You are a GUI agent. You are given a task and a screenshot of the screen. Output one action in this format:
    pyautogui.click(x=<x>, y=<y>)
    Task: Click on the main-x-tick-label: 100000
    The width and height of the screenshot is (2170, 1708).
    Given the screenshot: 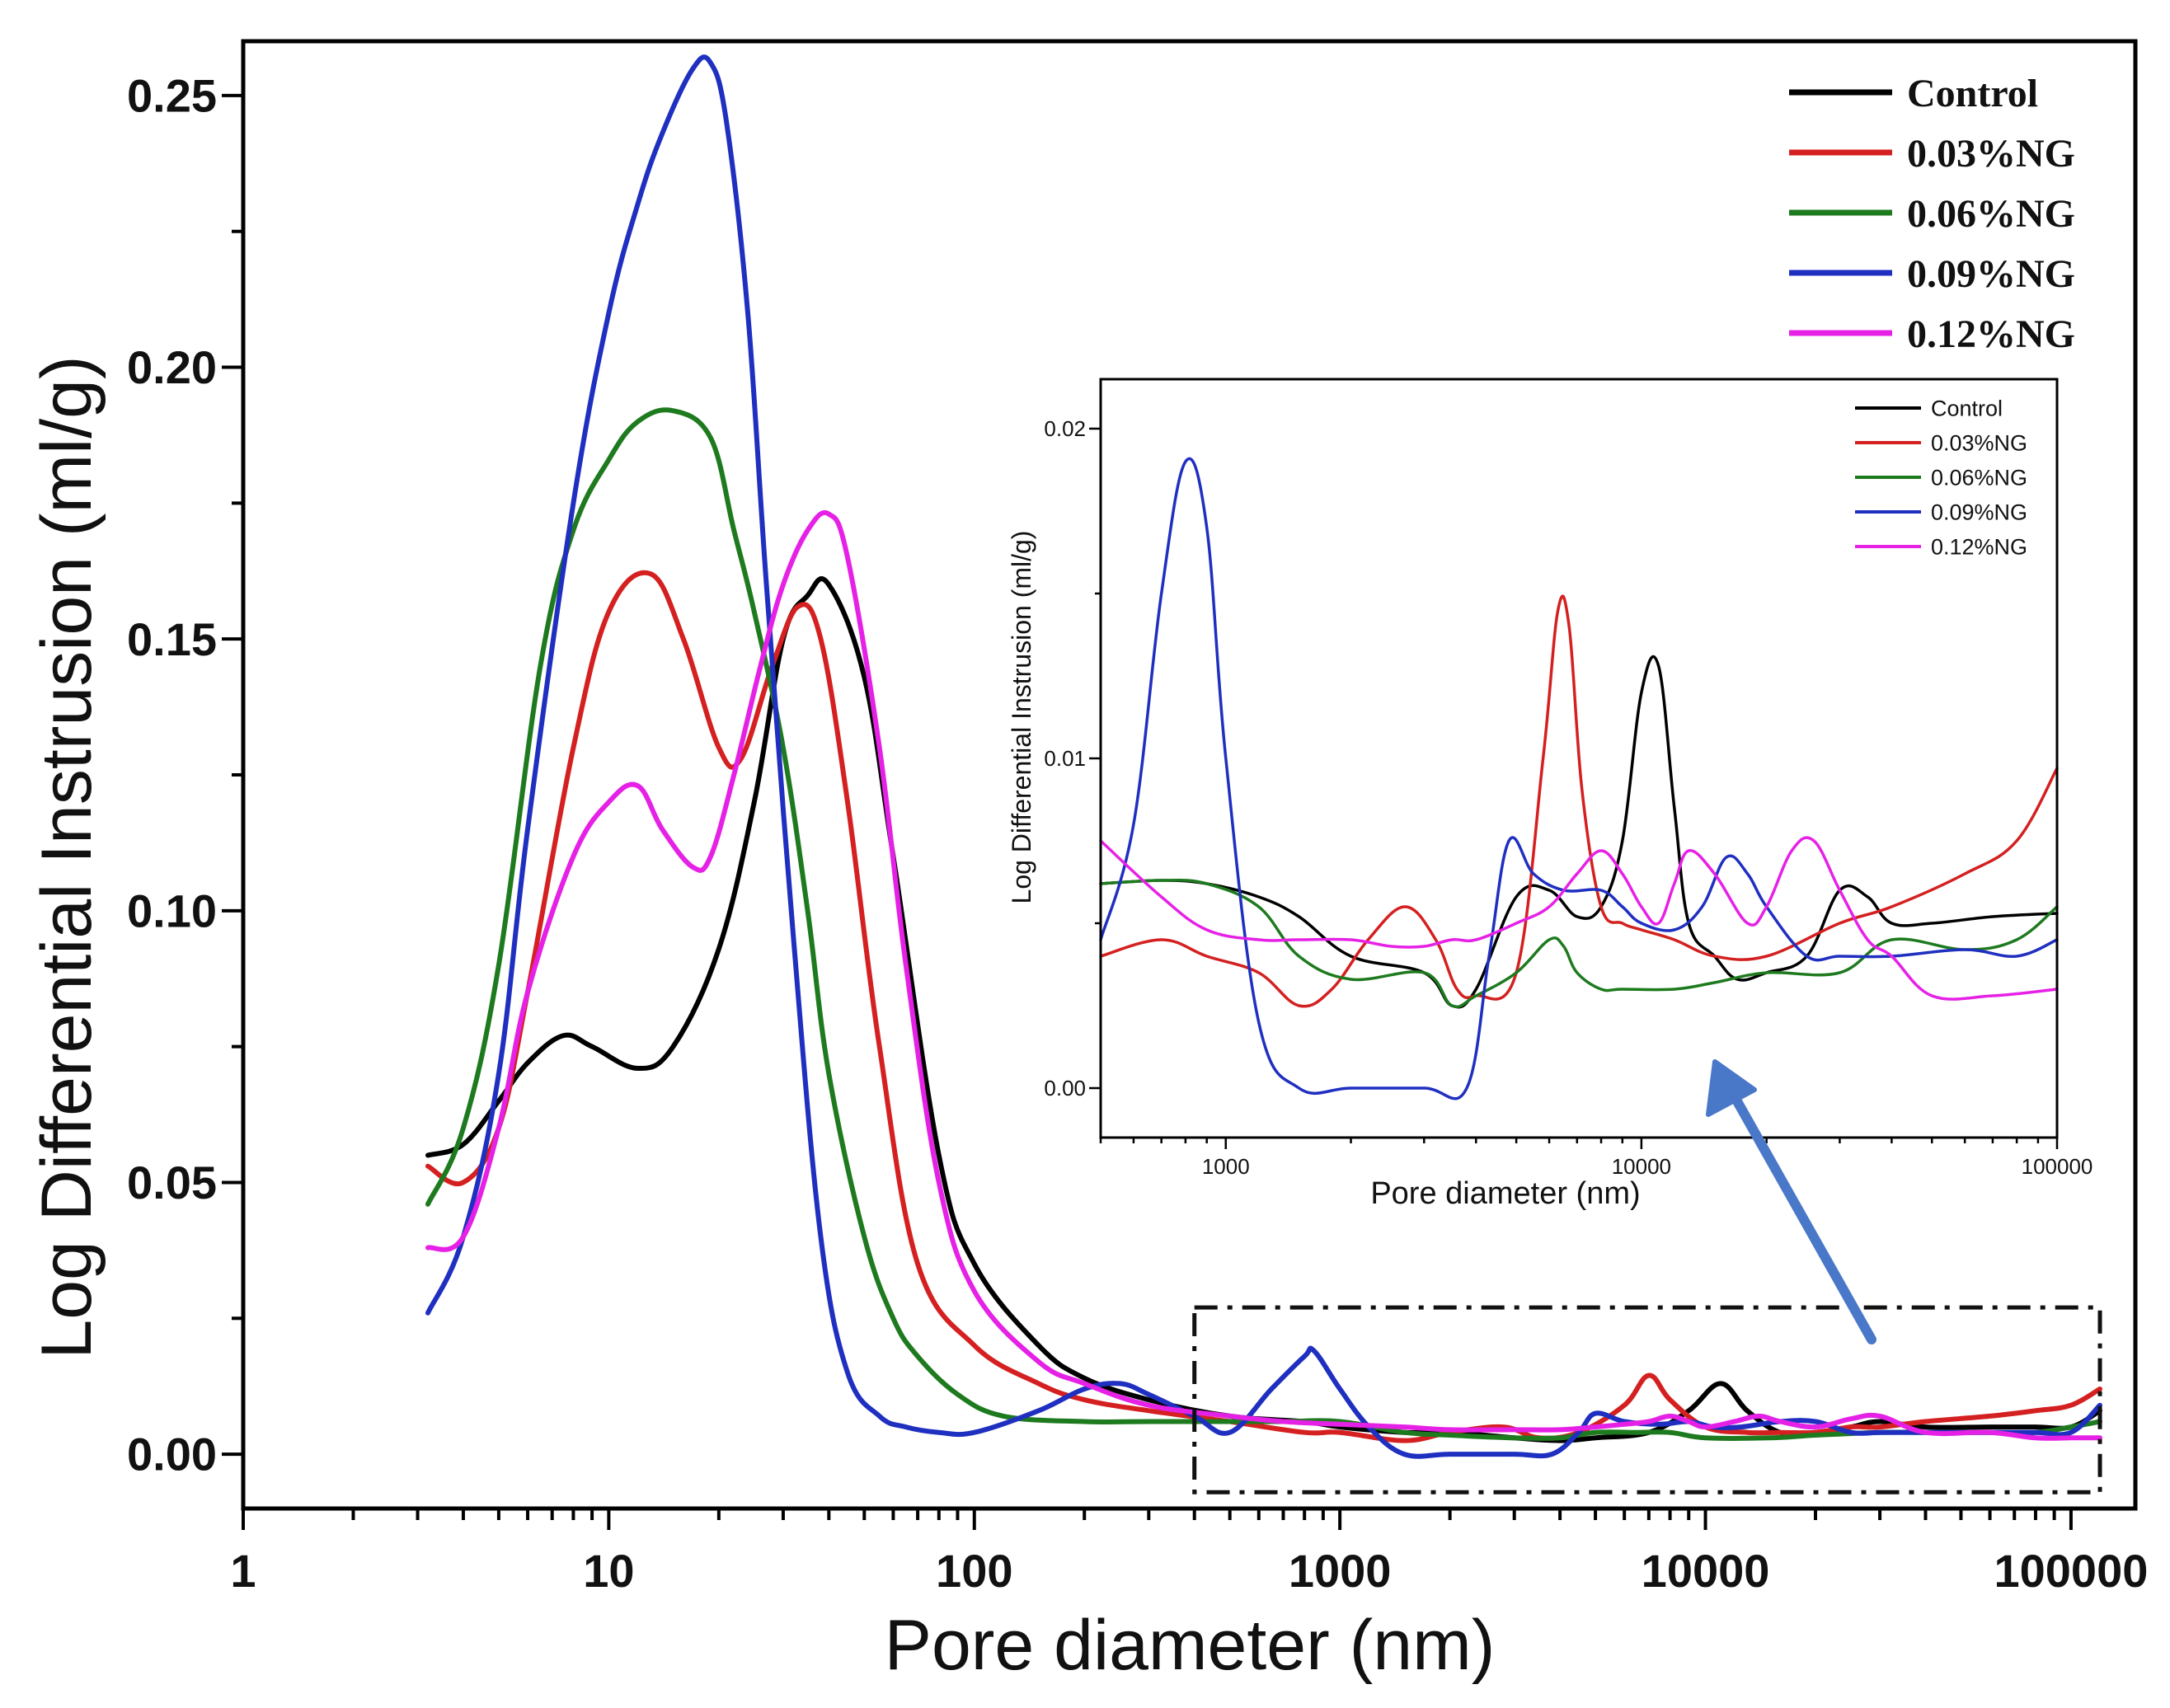 What is the action you would take?
    pyautogui.click(x=2071, y=1571)
    